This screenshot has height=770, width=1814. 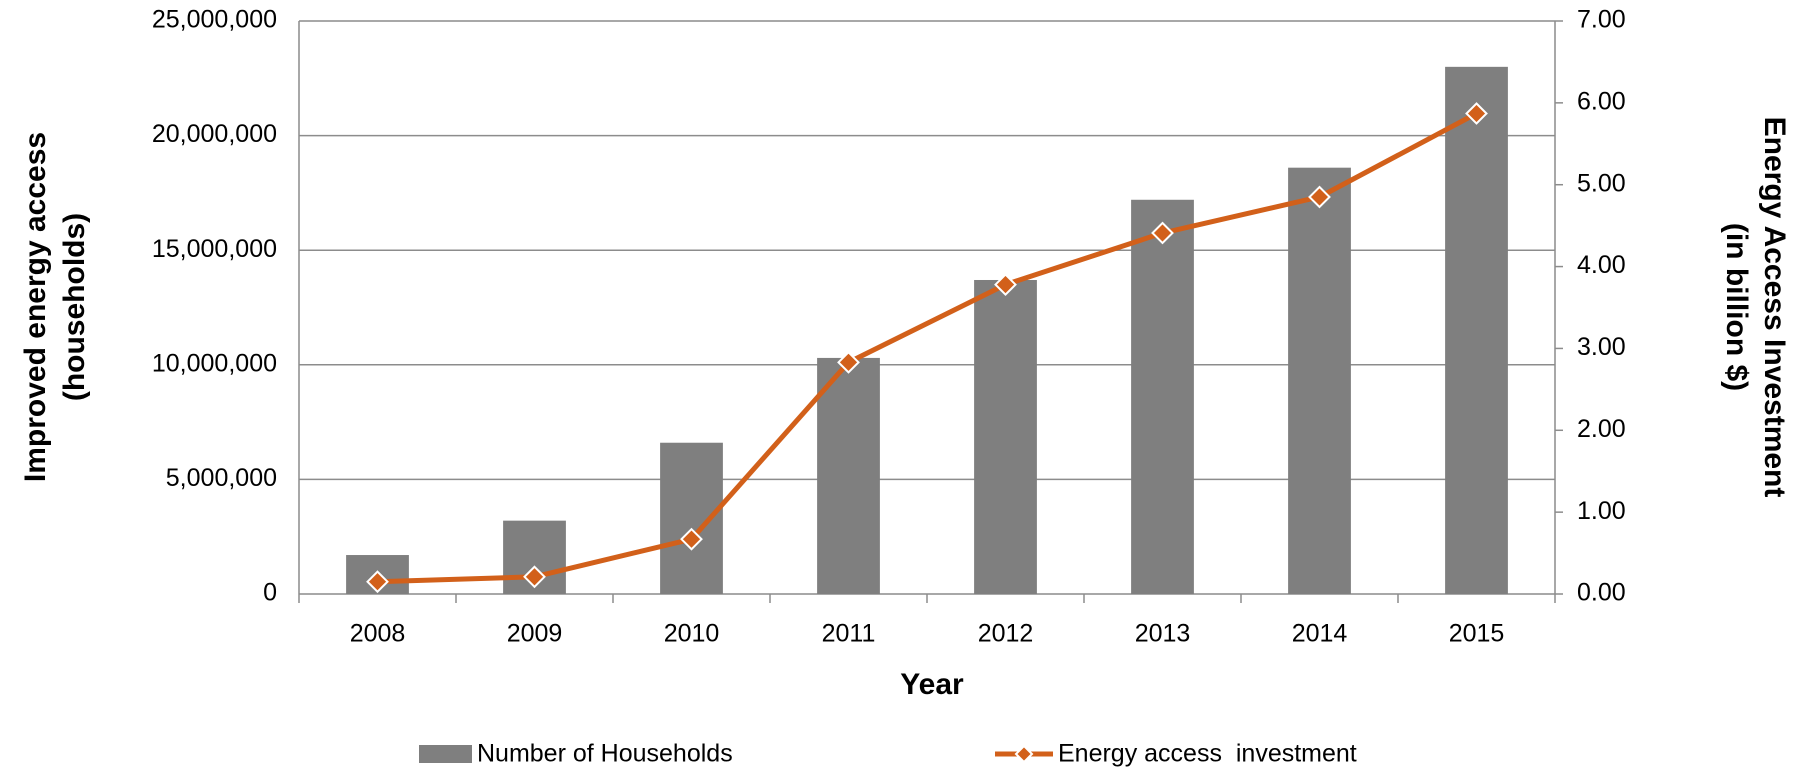 I want to click on y2-tick-label: 0.00, so click(x=1601, y=593).